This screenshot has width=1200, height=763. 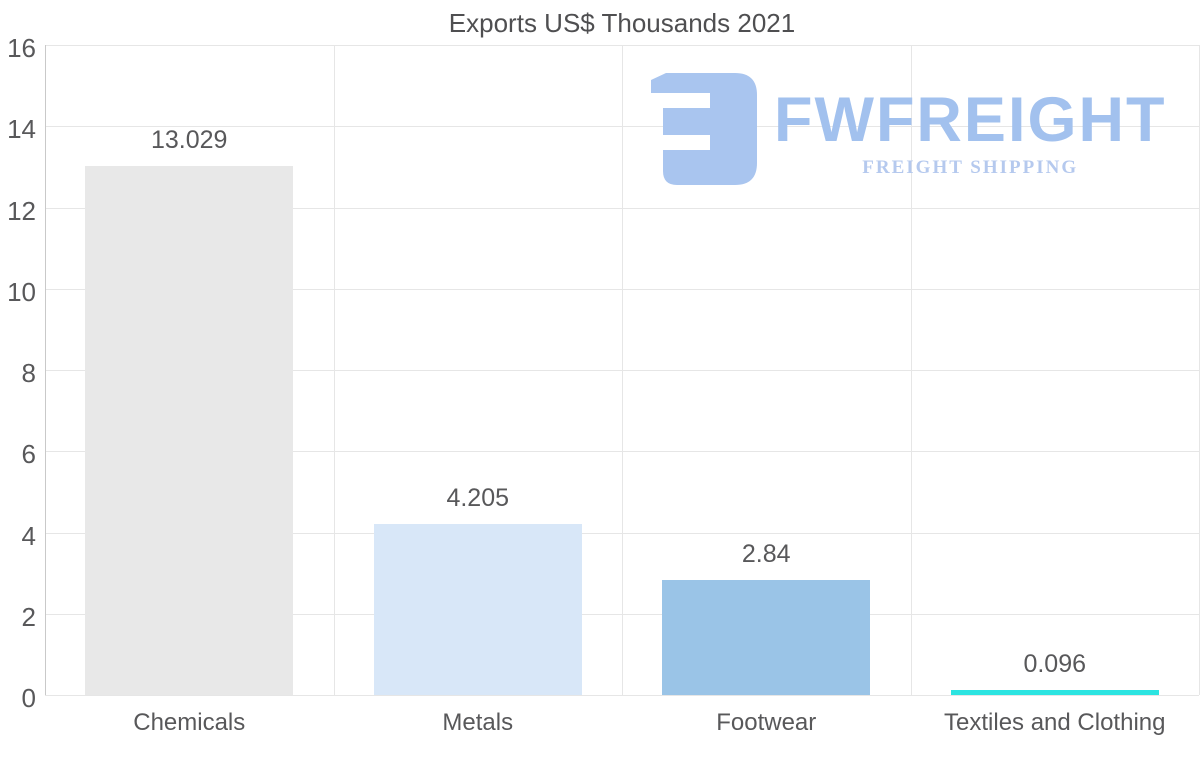 What do you see at coordinates (478, 498) in the screenshot?
I see `bar-value-label: 4.205` at bounding box center [478, 498].